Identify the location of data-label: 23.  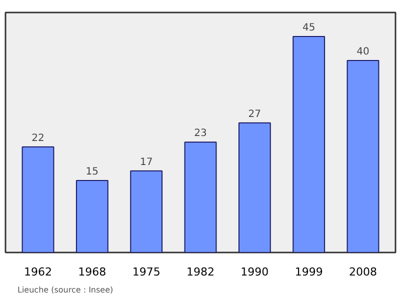
(200, 134).